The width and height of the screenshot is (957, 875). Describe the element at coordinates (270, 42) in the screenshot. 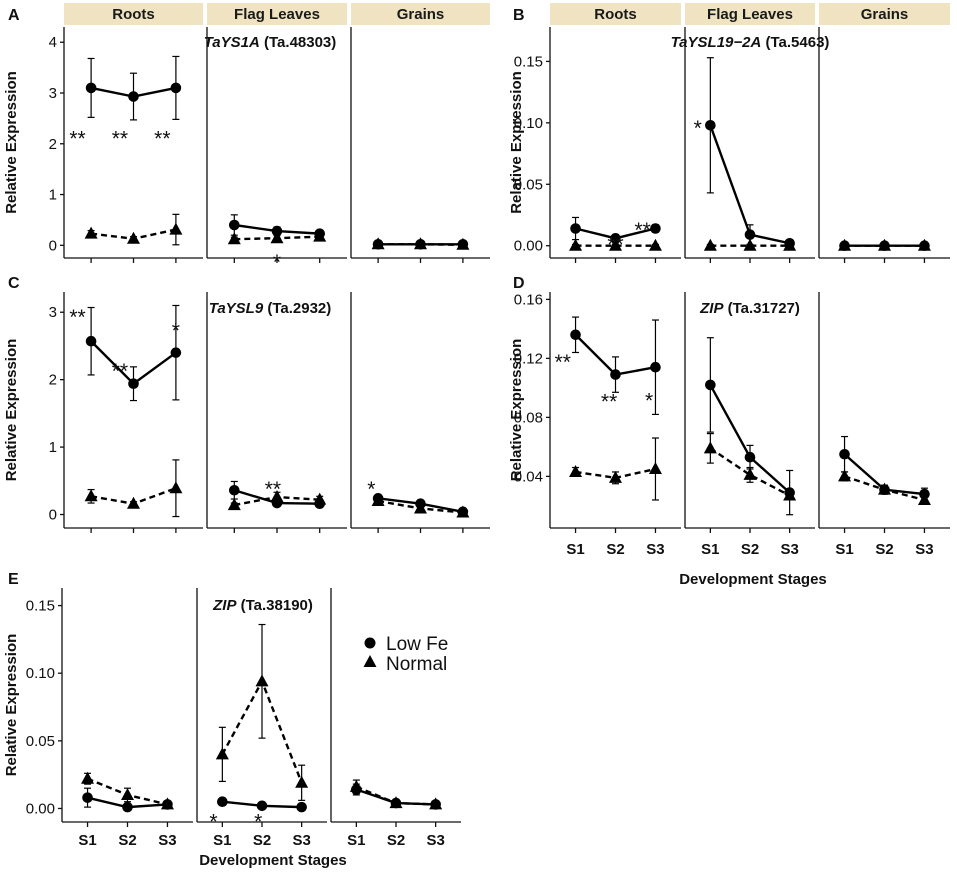

I see `gene-title: TaYS1A (Ta.48303)` at that location.